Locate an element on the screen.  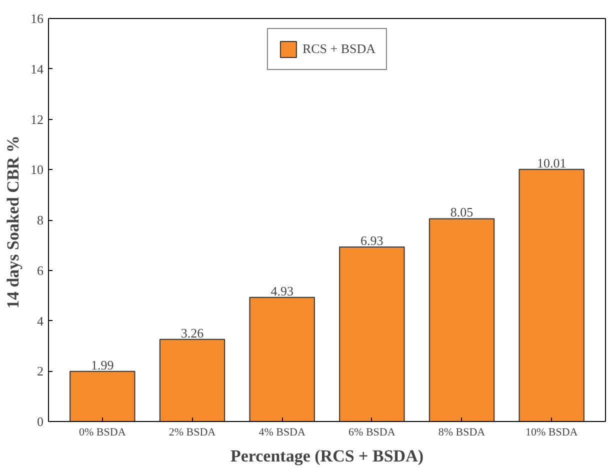
y-tick-label: 6 is located at coordinates (40, 270).